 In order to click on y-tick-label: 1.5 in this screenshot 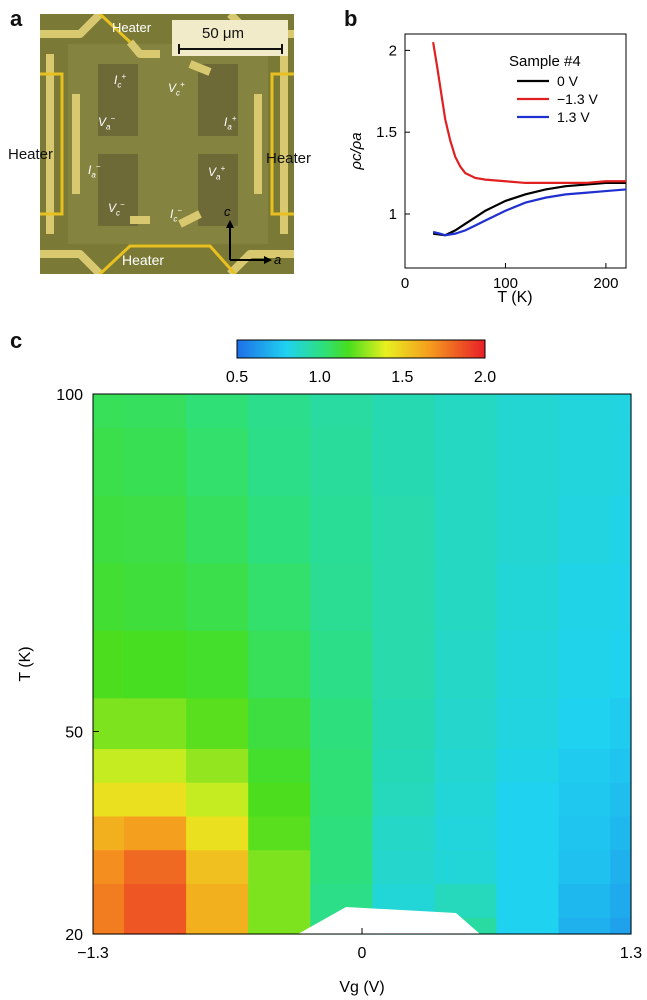, I will do `click(386, 132)`.